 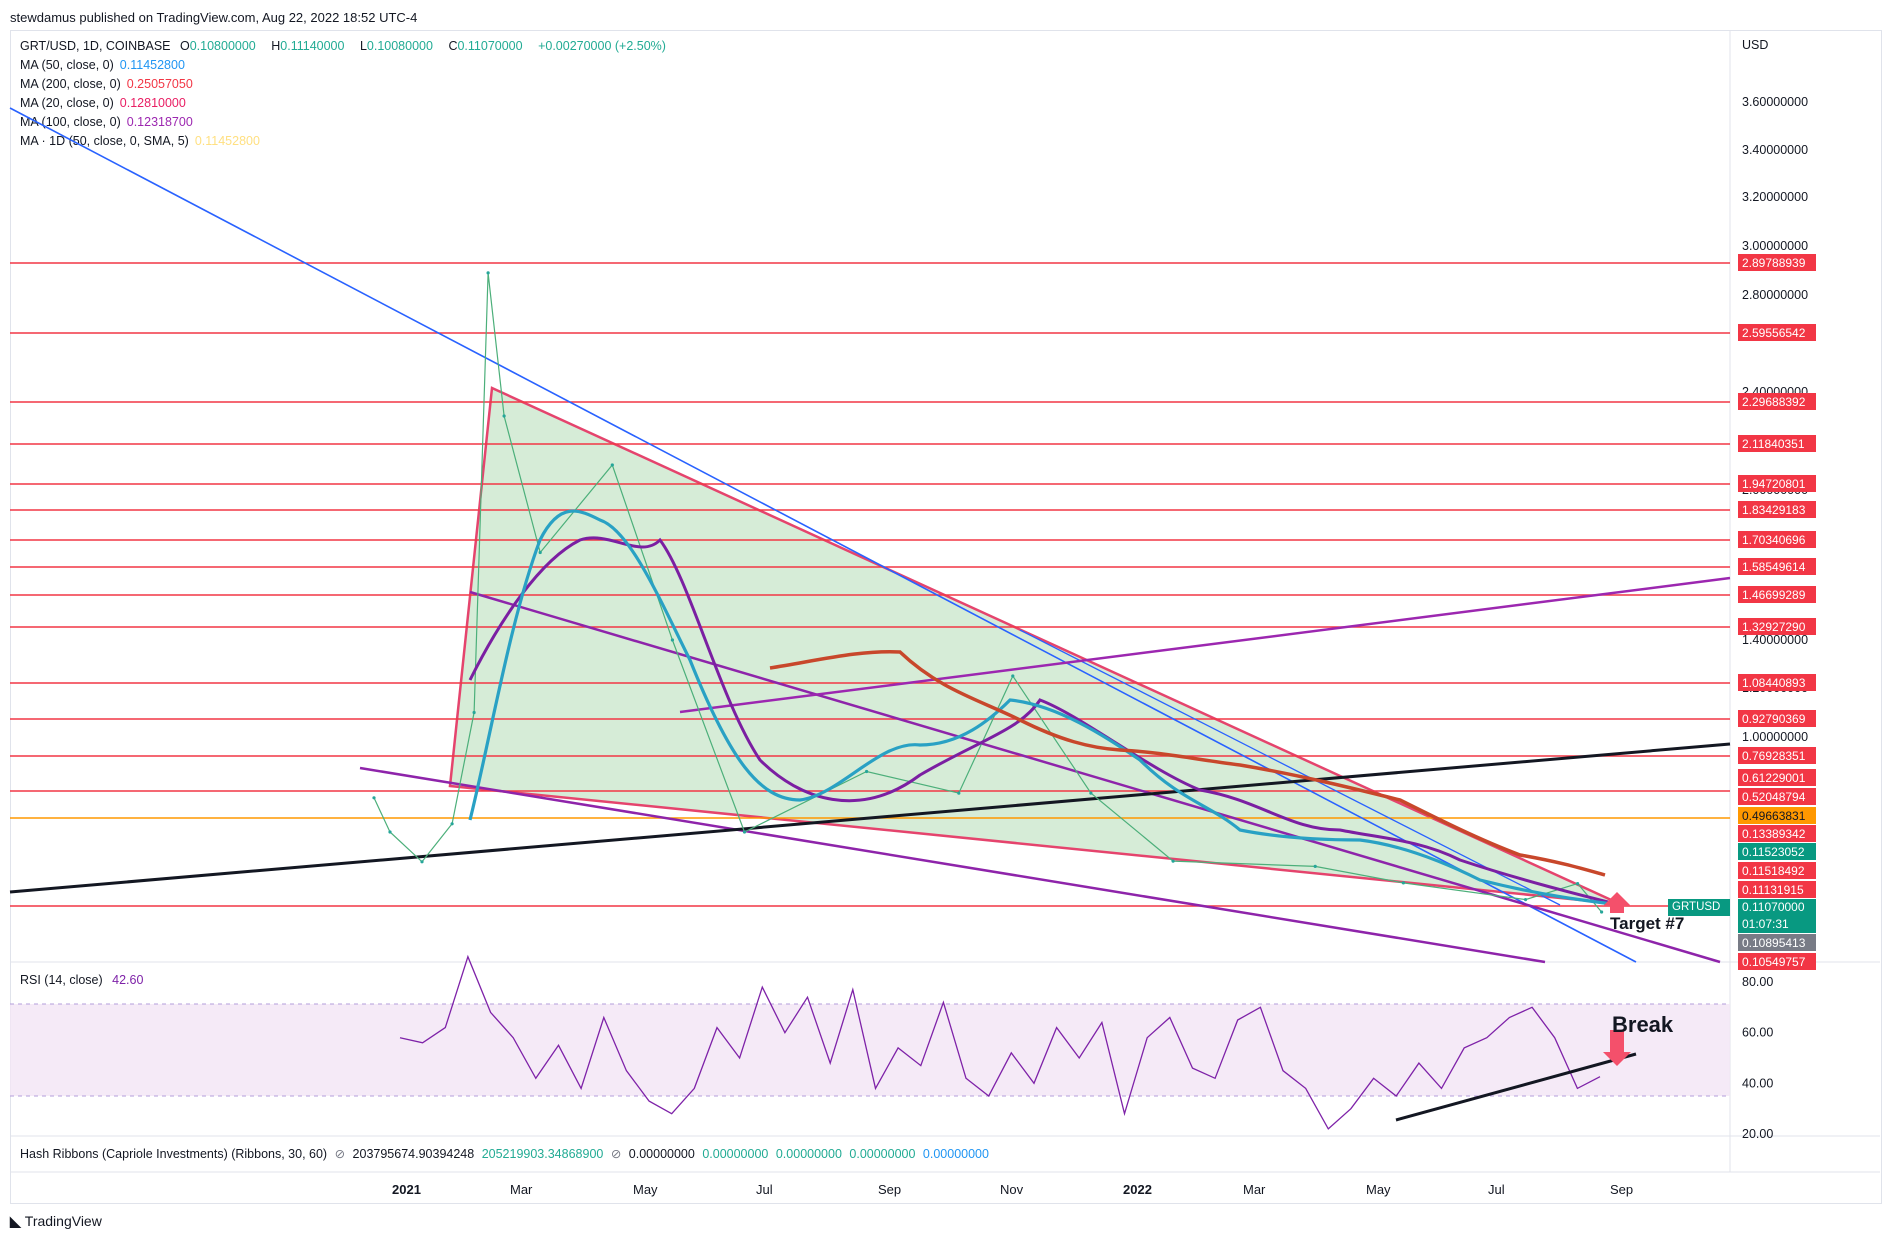 What do you see at coordinates (1775, 102) in the screenshot?
I see `price-tick-label: 3.60000000` at bounding box center [1775, 102].